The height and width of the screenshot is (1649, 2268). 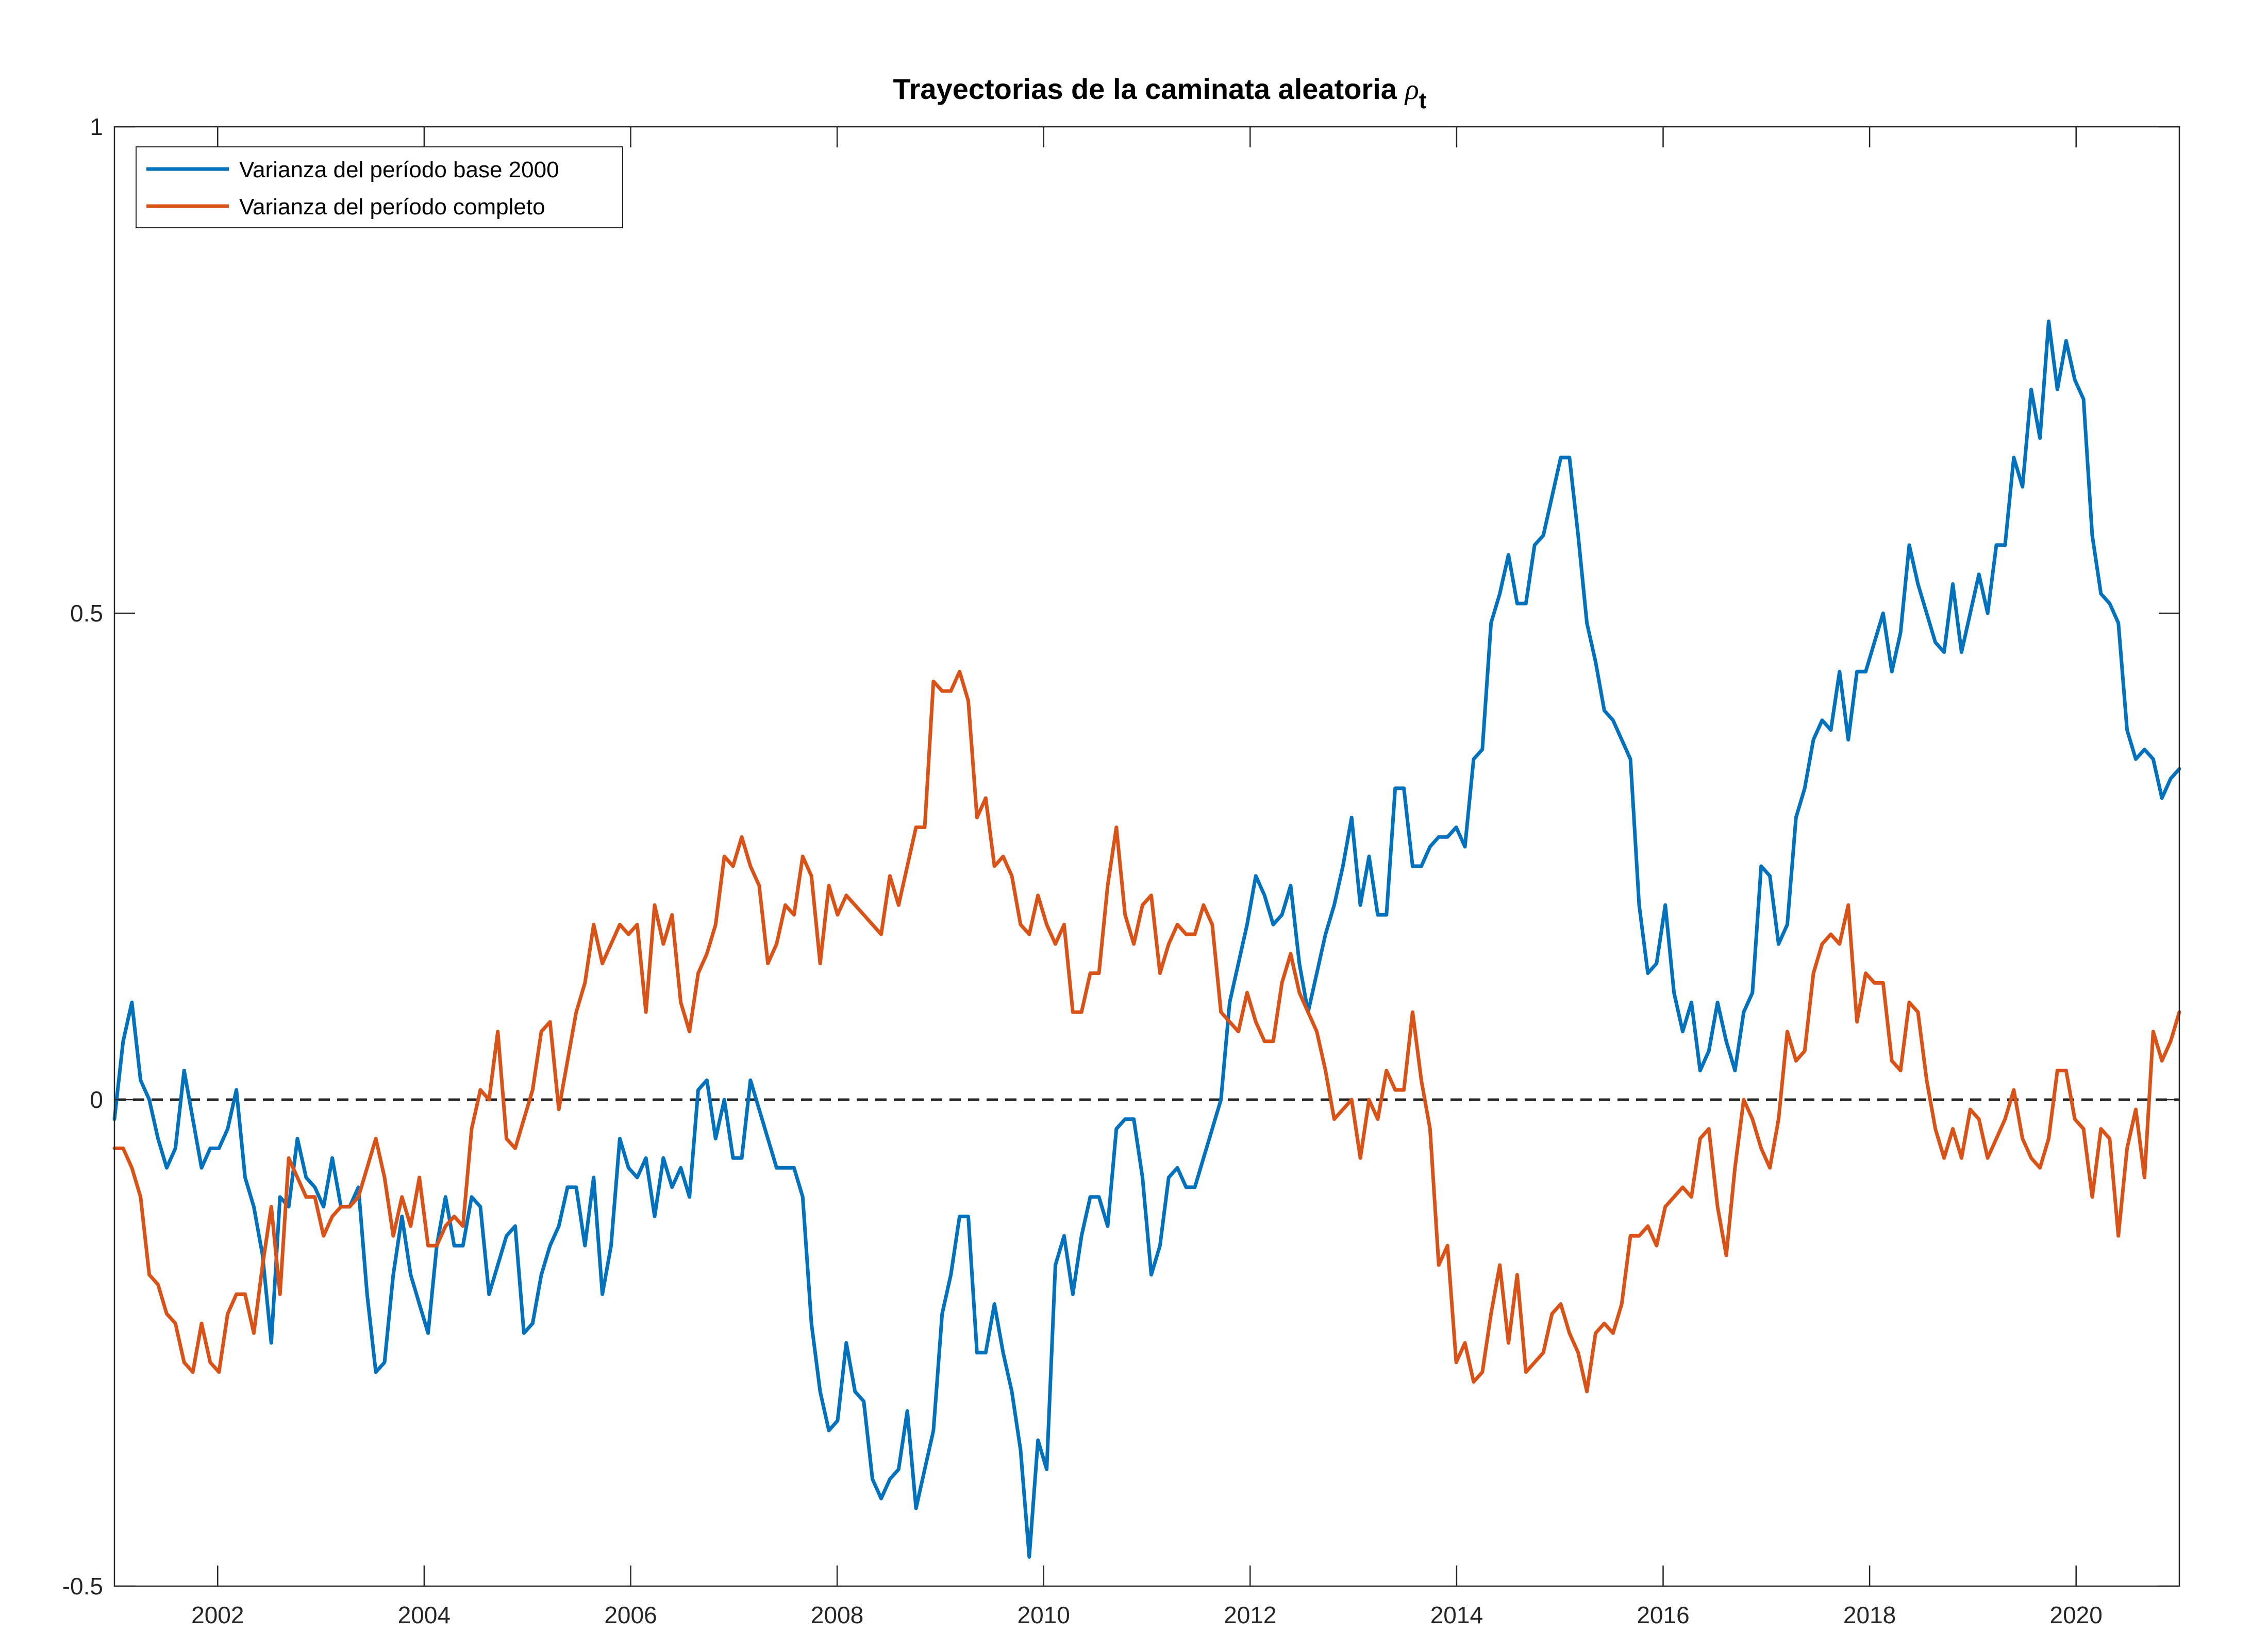 I want to click on x-tick-label-2006: 2006, so click(x=631, y=1615).